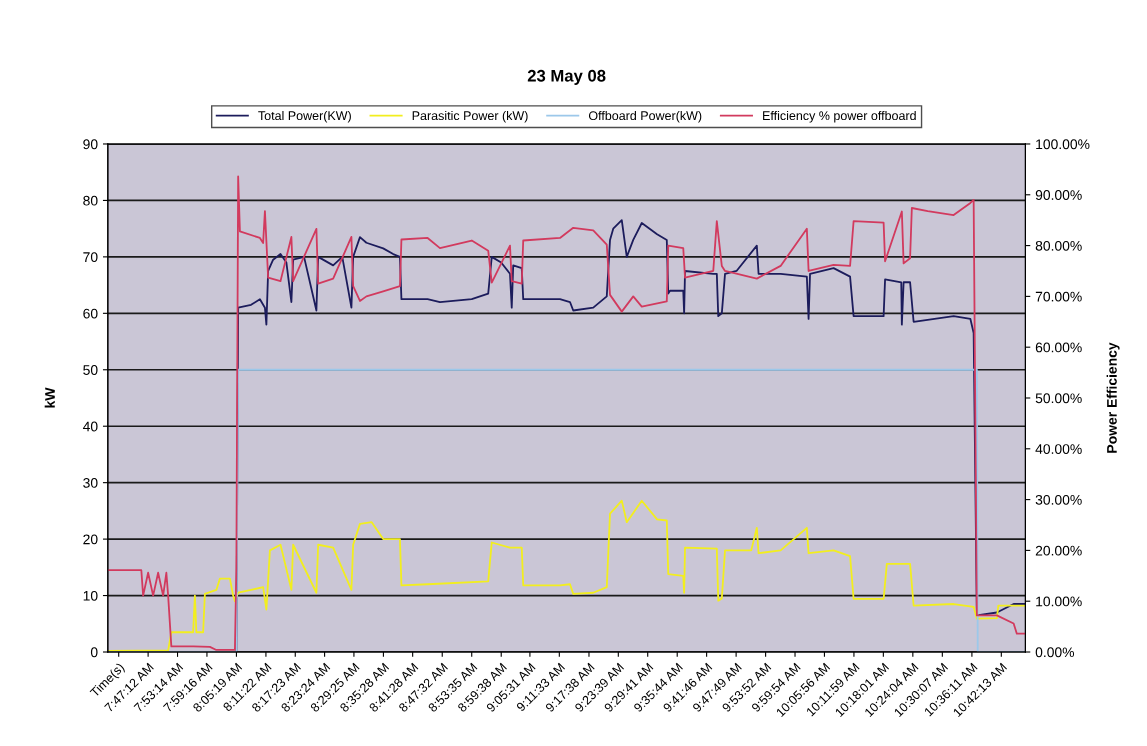  Describe the element at coordinates (90, 313) in the screenshot. I see `y-tick-label: 60` at that location.